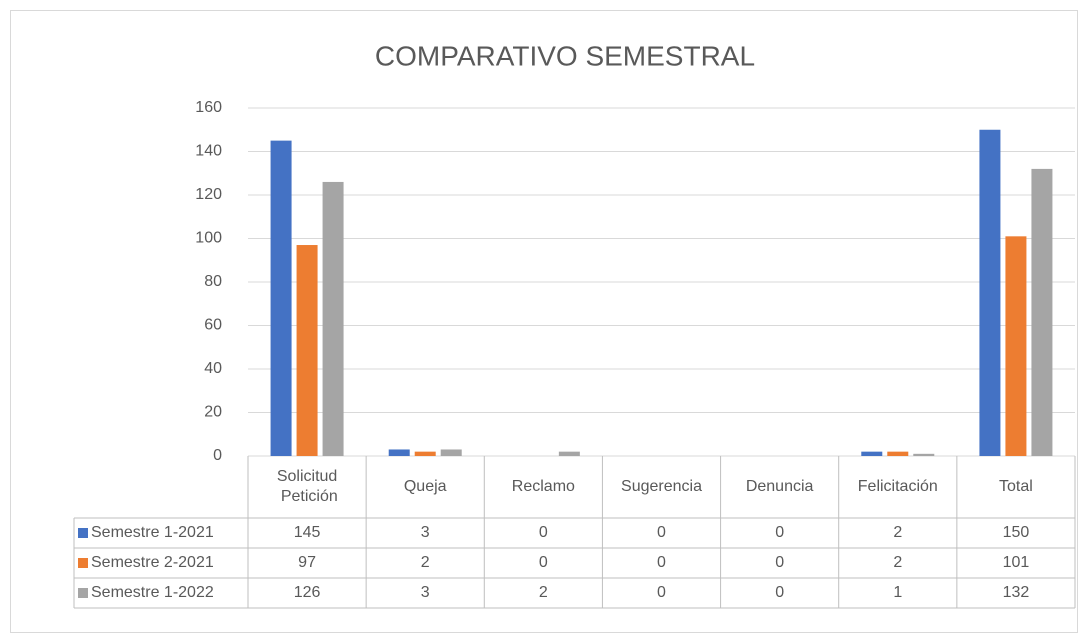 The image size is (1089, 635). Describe the element at coordinates (1016, 486) in the screenshot. I see `x-tick-label: Total` at that location.